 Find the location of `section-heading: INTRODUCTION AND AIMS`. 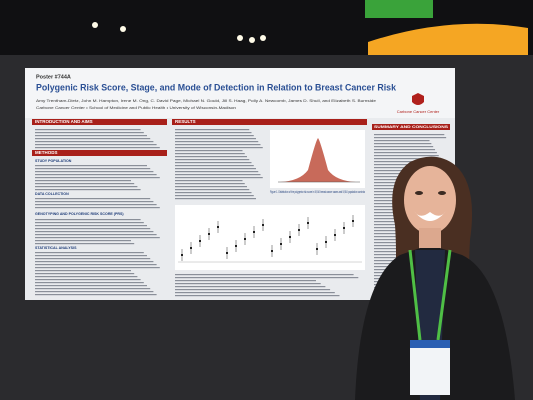

section-heading: INTRODUCTION AND AIMS is located at coordinates (64, 121).